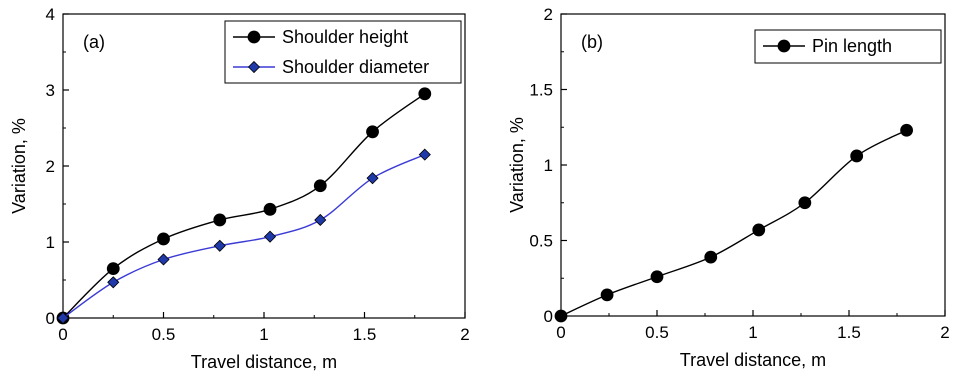 The height and width of the screenshot is (388, 960). I want to click on legend: Shoulder height Shoulder diameter, so click(343, 52).